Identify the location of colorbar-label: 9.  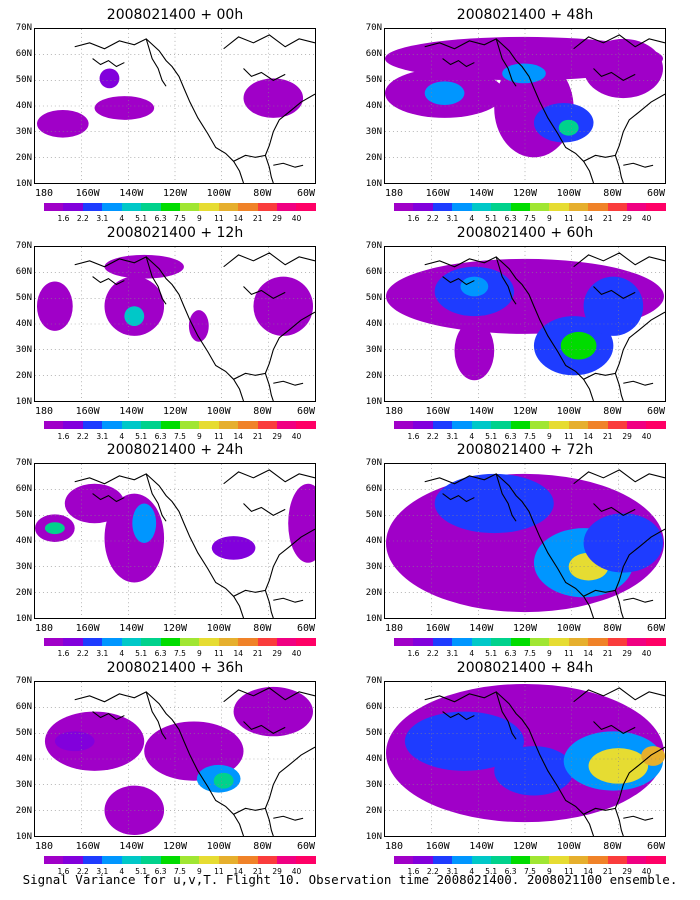
(199, 871).